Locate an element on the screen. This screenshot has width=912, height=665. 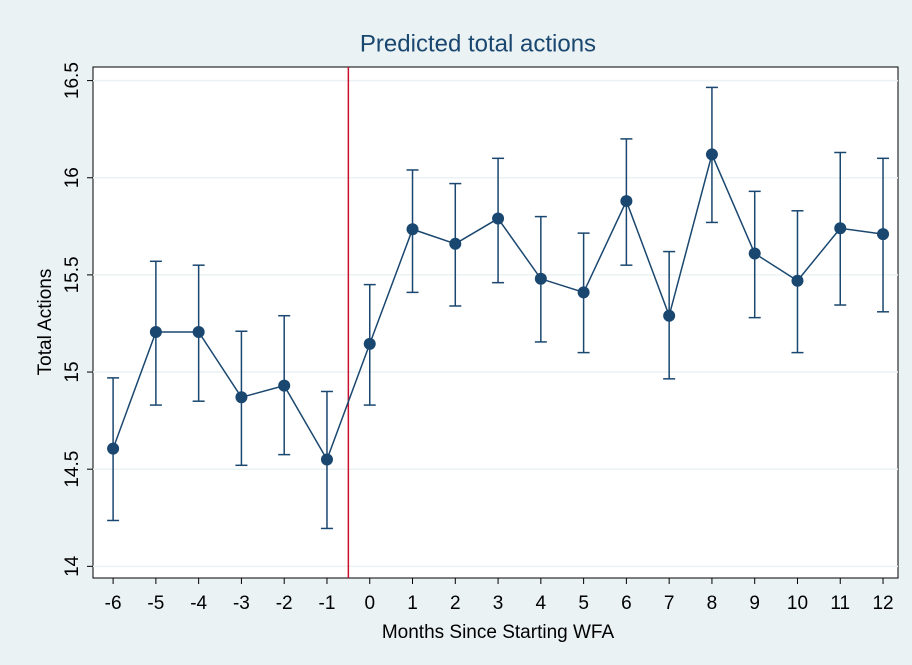
x-tick-label: -5 is located at coordinates (155, 603).